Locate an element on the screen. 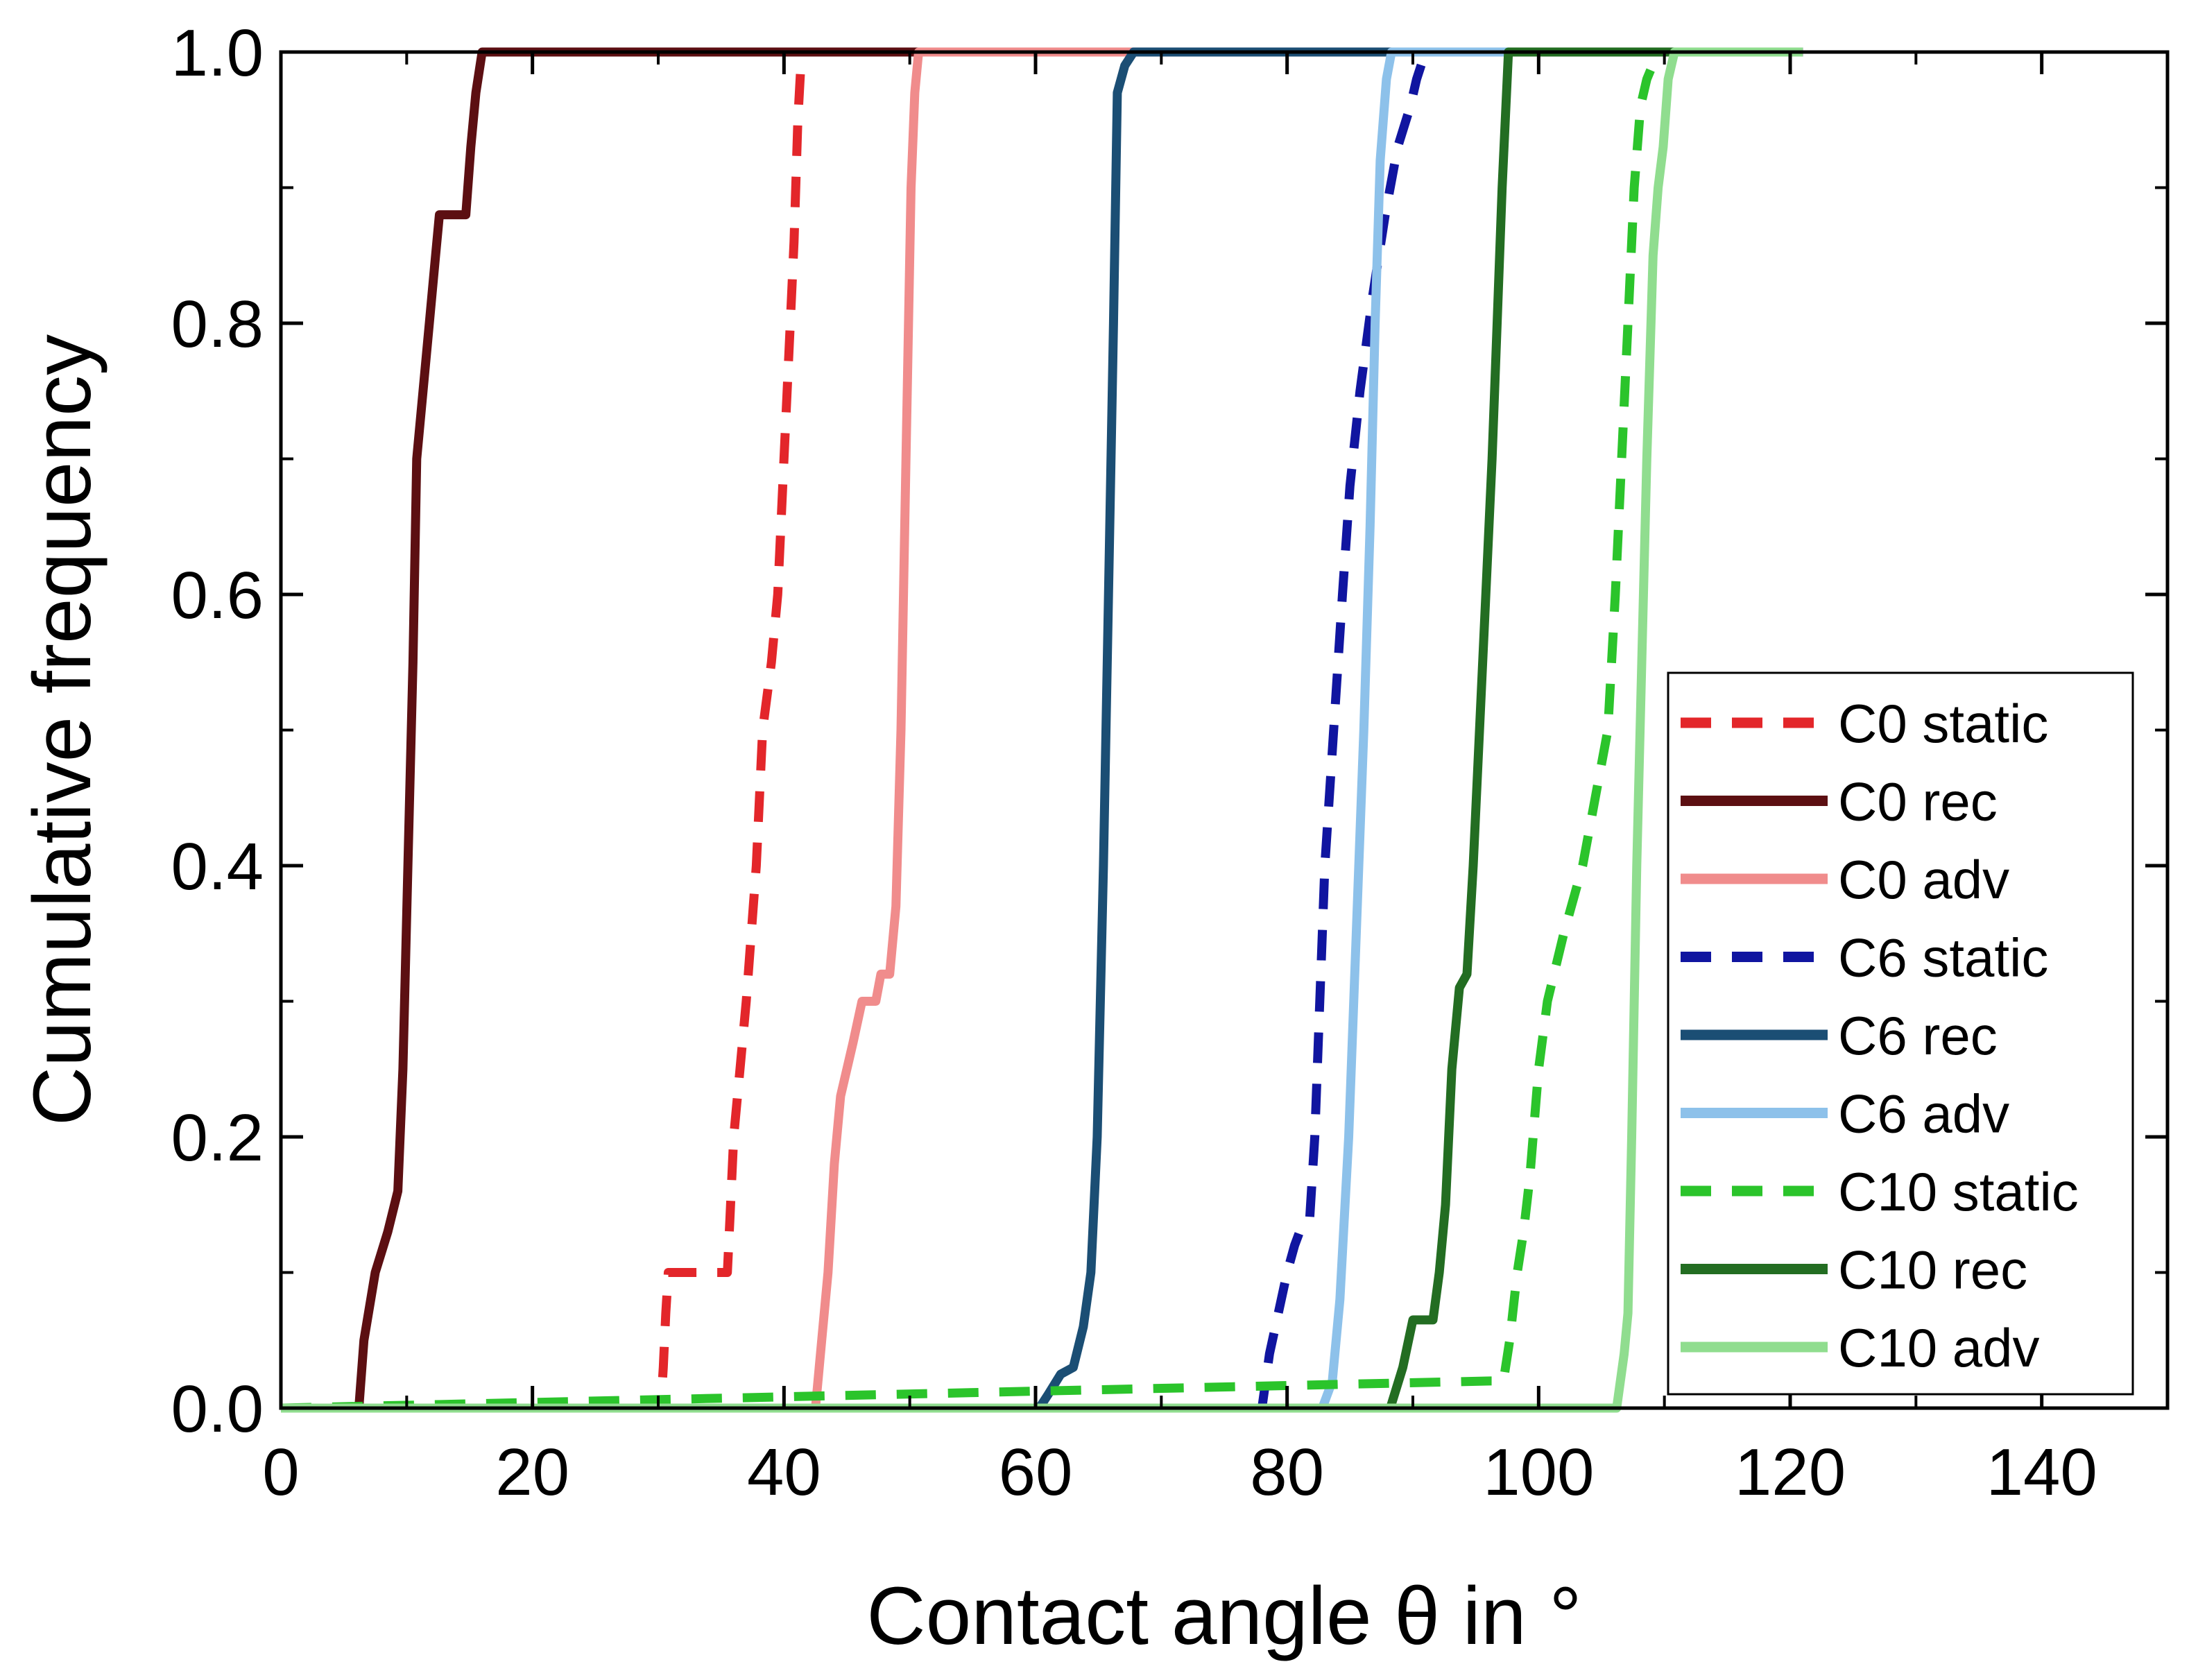 Image resolution: width=2189 pixels, height=1680 pixels. y-tick-label: 0.4 is located at coordinates (217, 867).